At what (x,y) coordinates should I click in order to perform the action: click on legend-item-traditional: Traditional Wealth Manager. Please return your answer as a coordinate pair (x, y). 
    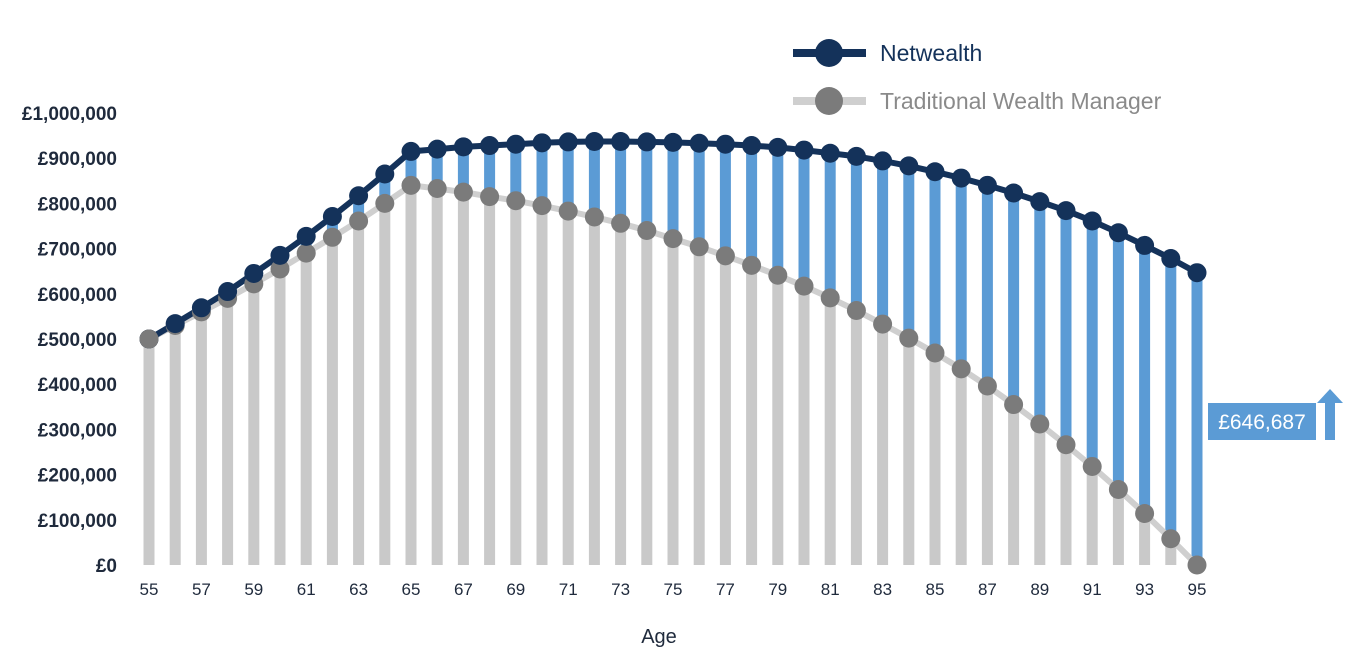
    Looking at the image, I should click on (977, 101).